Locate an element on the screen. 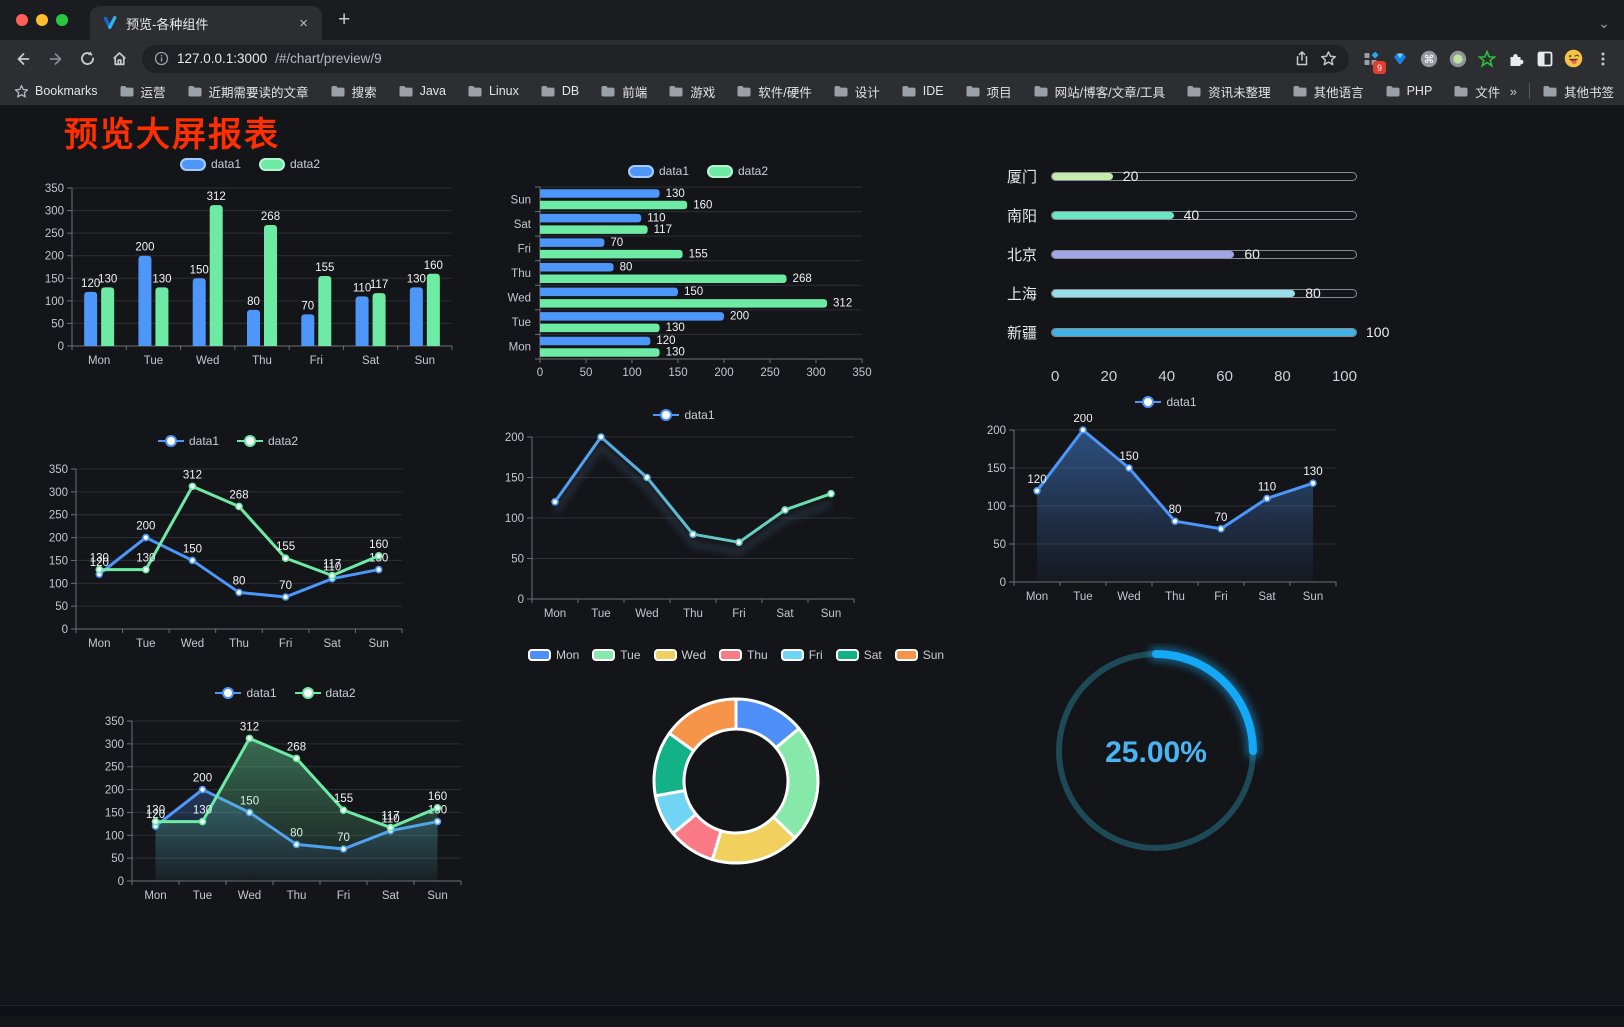 This screenshot has width=1624, height=1027. extension-emoji-icon is located at coordinates (1573, 58).